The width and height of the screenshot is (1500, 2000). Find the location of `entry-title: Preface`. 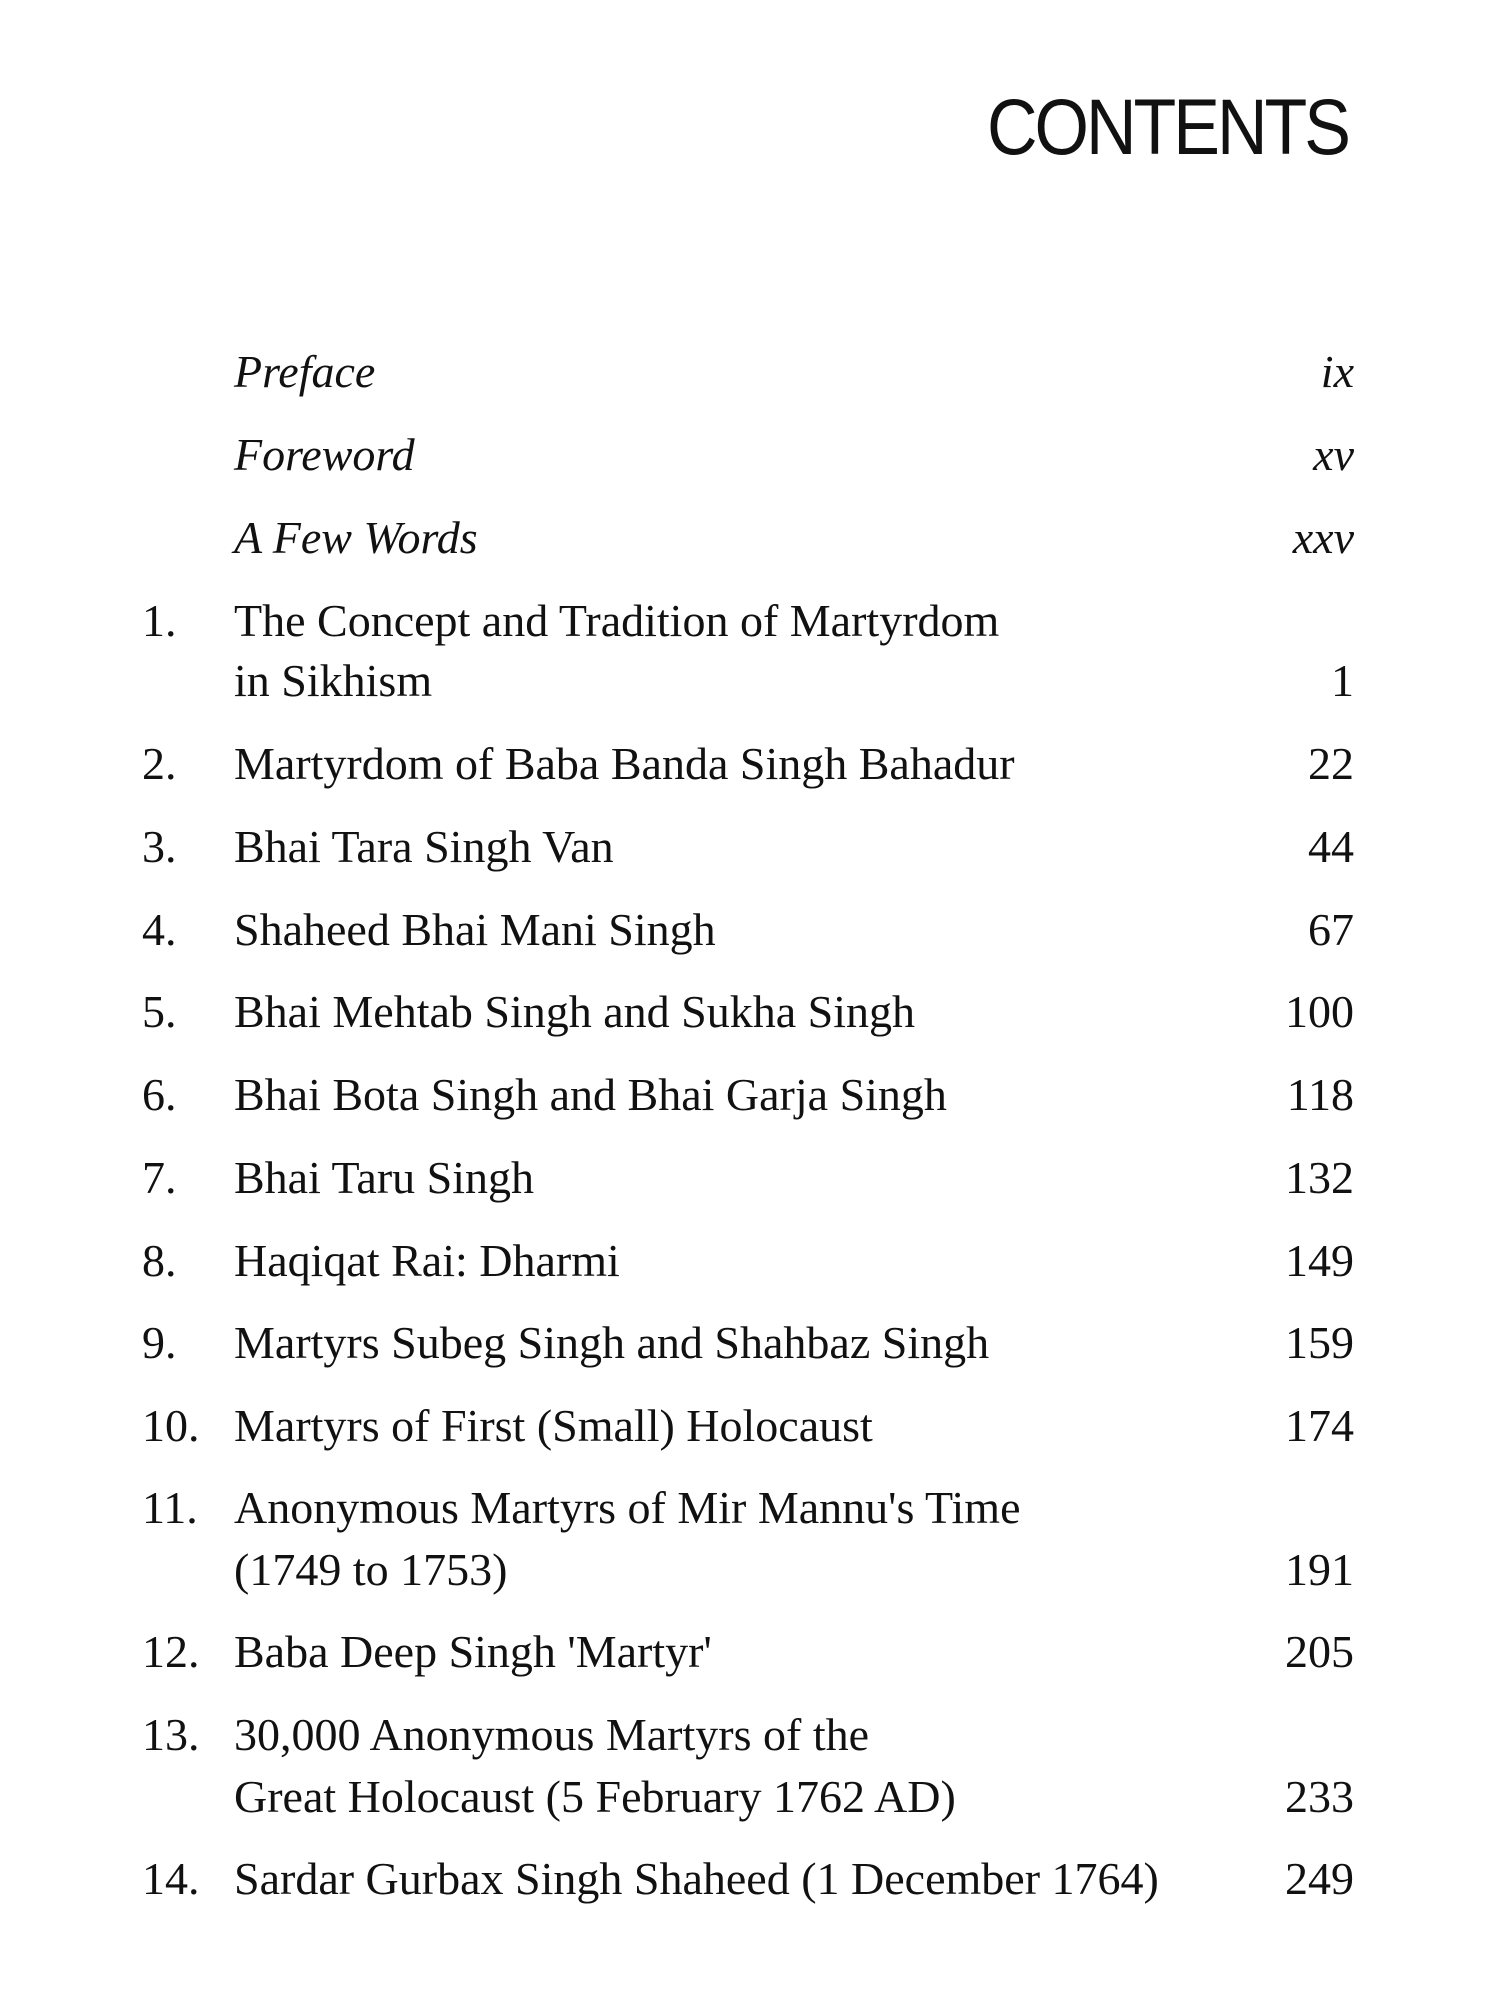

entry-title: Preface is located at coordinates (305, 371).